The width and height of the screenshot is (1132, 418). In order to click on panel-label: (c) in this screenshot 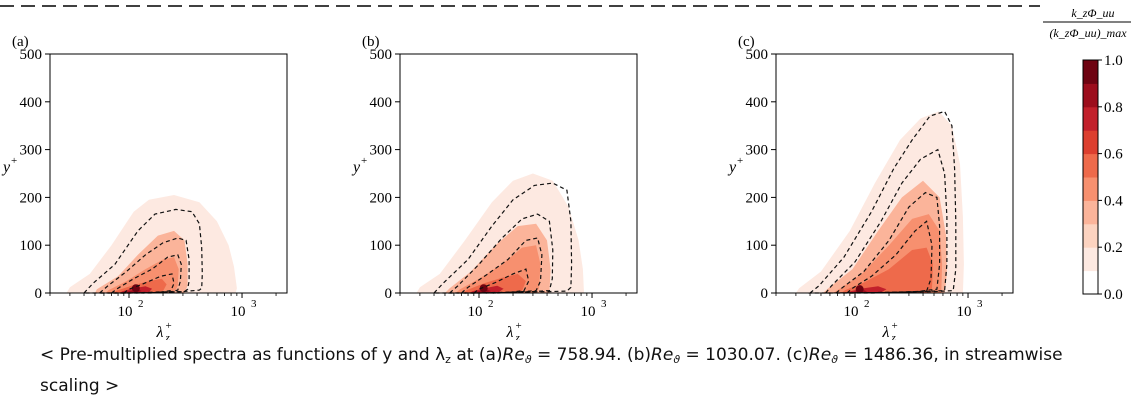, I will do `click(746, 42)`.